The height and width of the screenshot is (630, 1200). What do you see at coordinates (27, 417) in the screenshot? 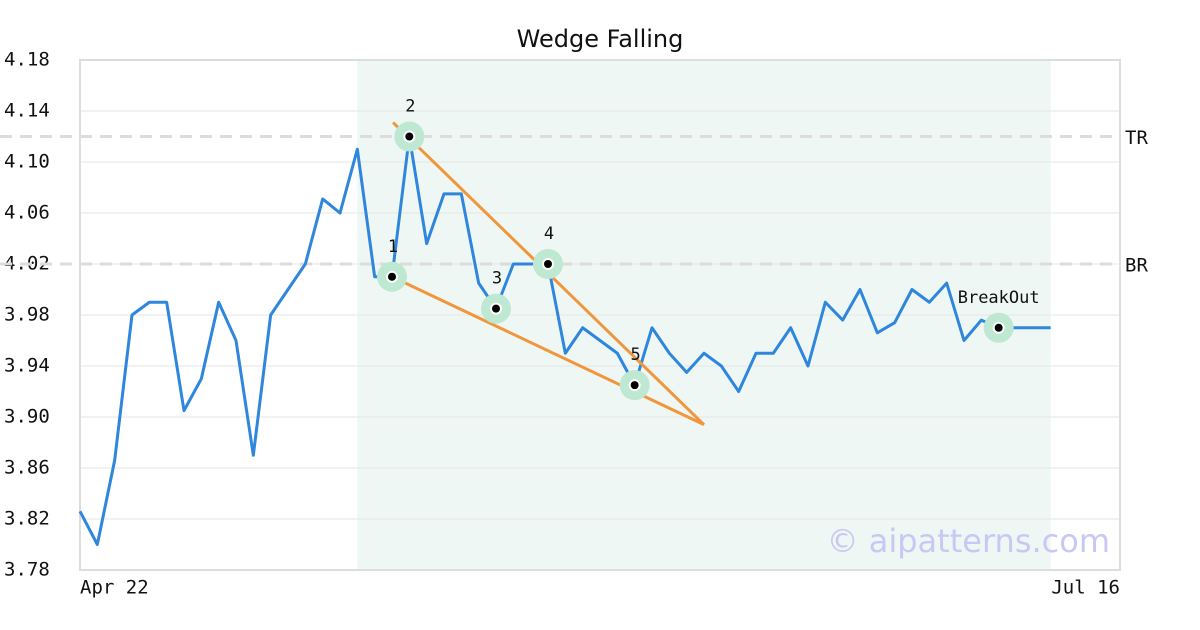
I see `y-tick-label: 3.90` at bounding box center [27, 417].